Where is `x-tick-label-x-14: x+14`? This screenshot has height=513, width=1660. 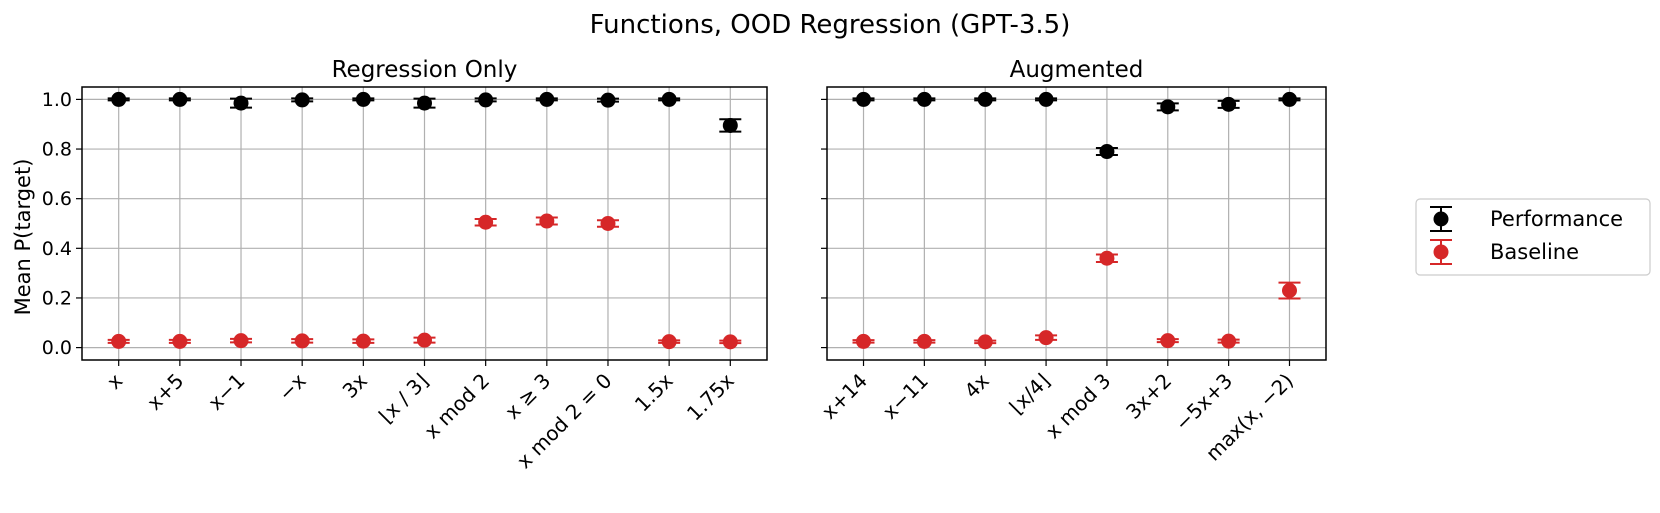
x-tick-label-x-14: x+14 is located at coordinates (844, 396).